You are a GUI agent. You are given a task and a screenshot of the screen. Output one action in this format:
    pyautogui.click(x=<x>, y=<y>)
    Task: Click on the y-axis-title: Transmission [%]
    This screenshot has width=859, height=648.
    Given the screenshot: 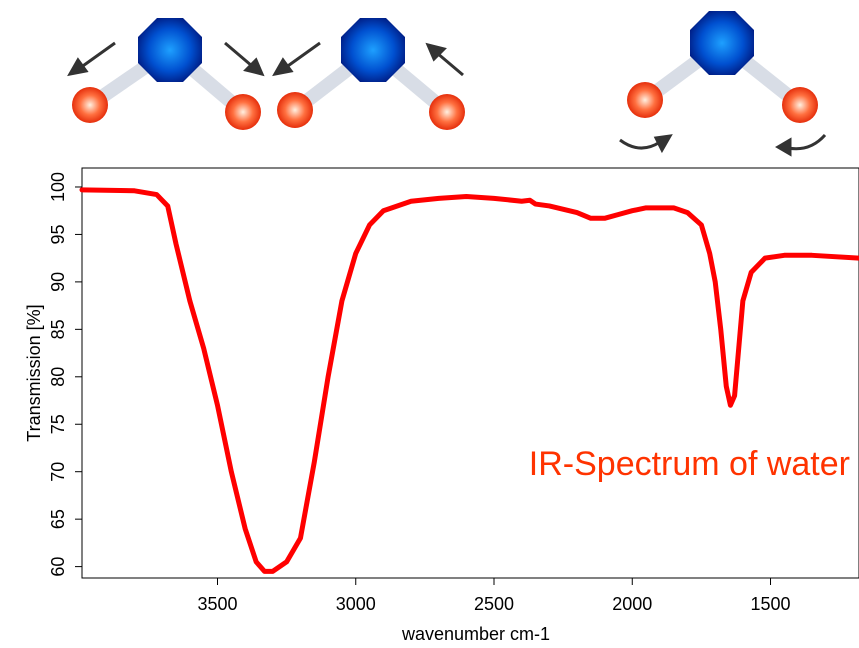 What is the action you would take?
    pyautogui.click(x=34, y=372)
    